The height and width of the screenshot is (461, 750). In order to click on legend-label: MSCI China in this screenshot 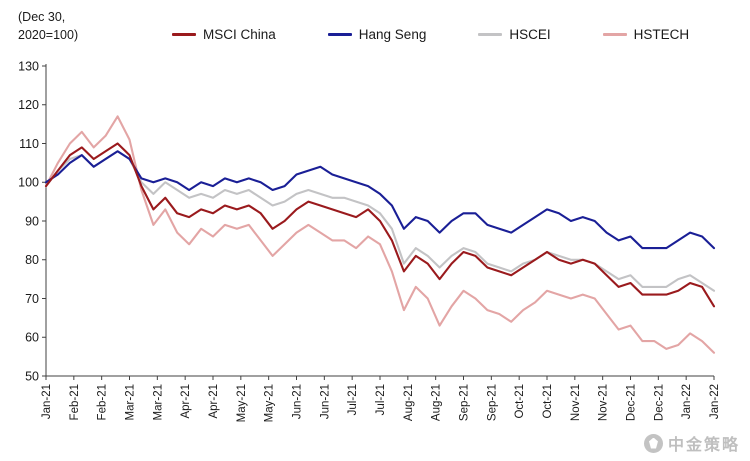, I will do `click(239, 34)`.